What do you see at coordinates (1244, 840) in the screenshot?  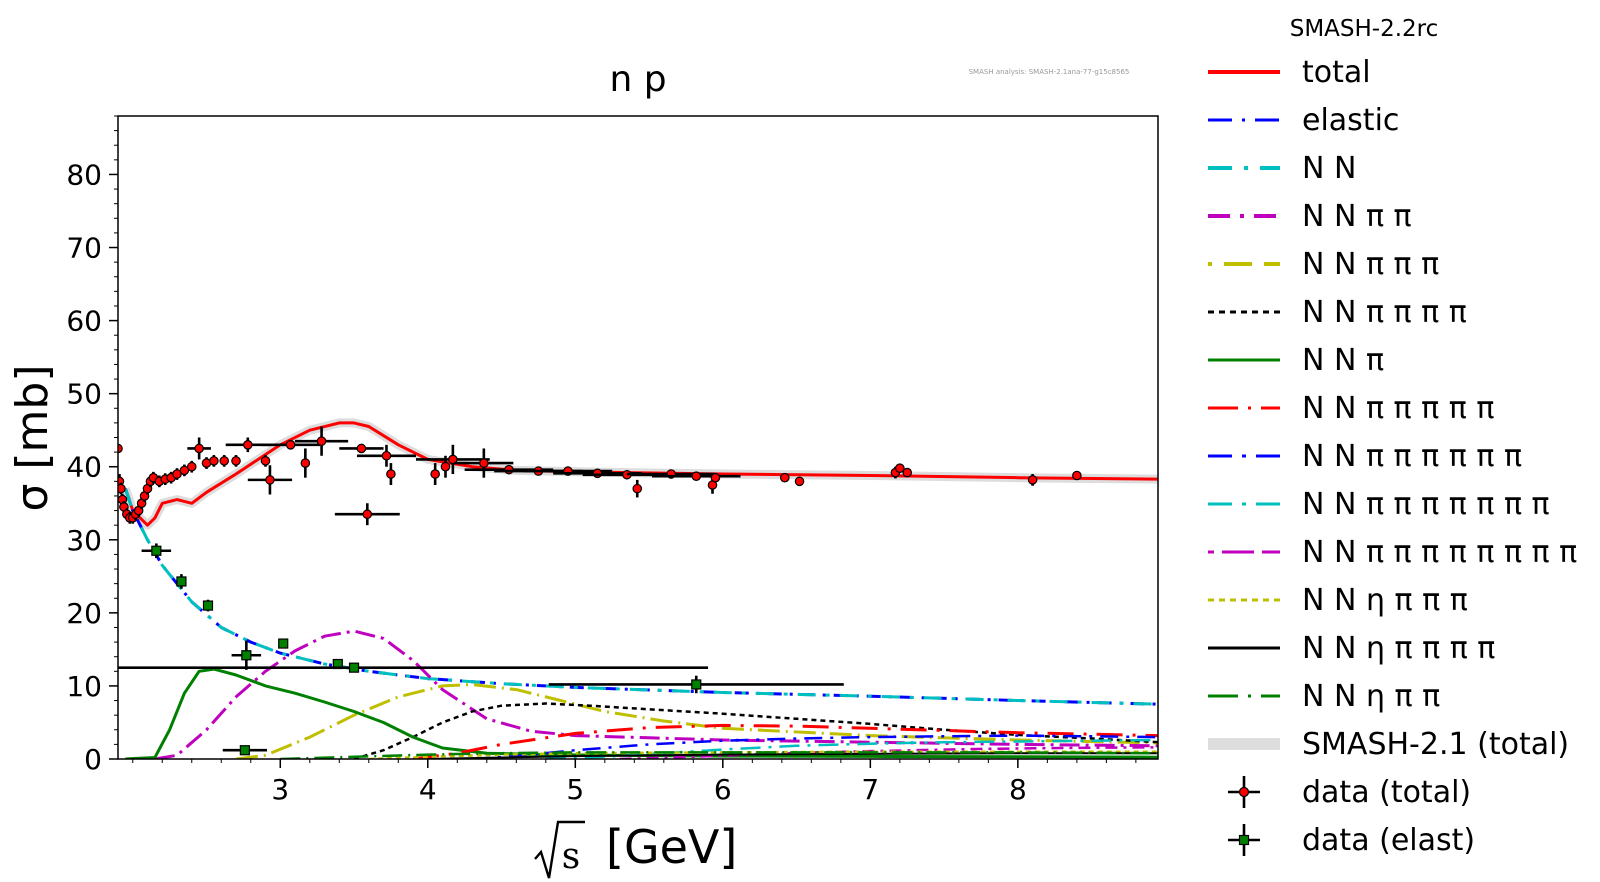 I see `legend-marker` at bounding box center [1244, 840].